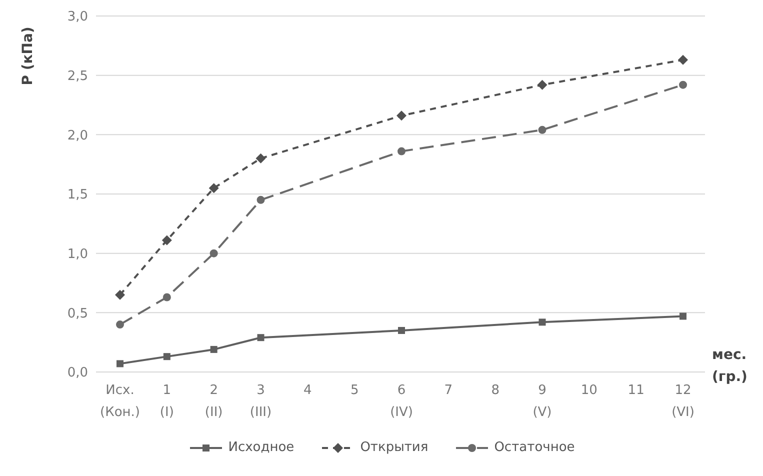  What do you see at coordinates (167, 401) in the screenshot?
I see `x-tick-label: 1 (I)` at bounding box center [167, 401].